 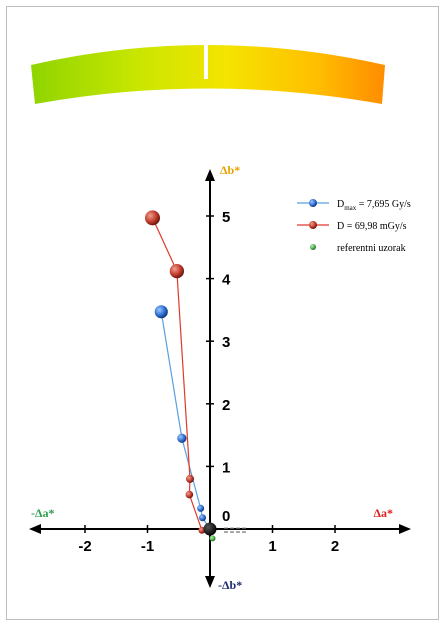 What do you see at coordinates (210, 175) in the screenshot?
I see `y-axis-arrow-up` at bounding box center [210, 175].